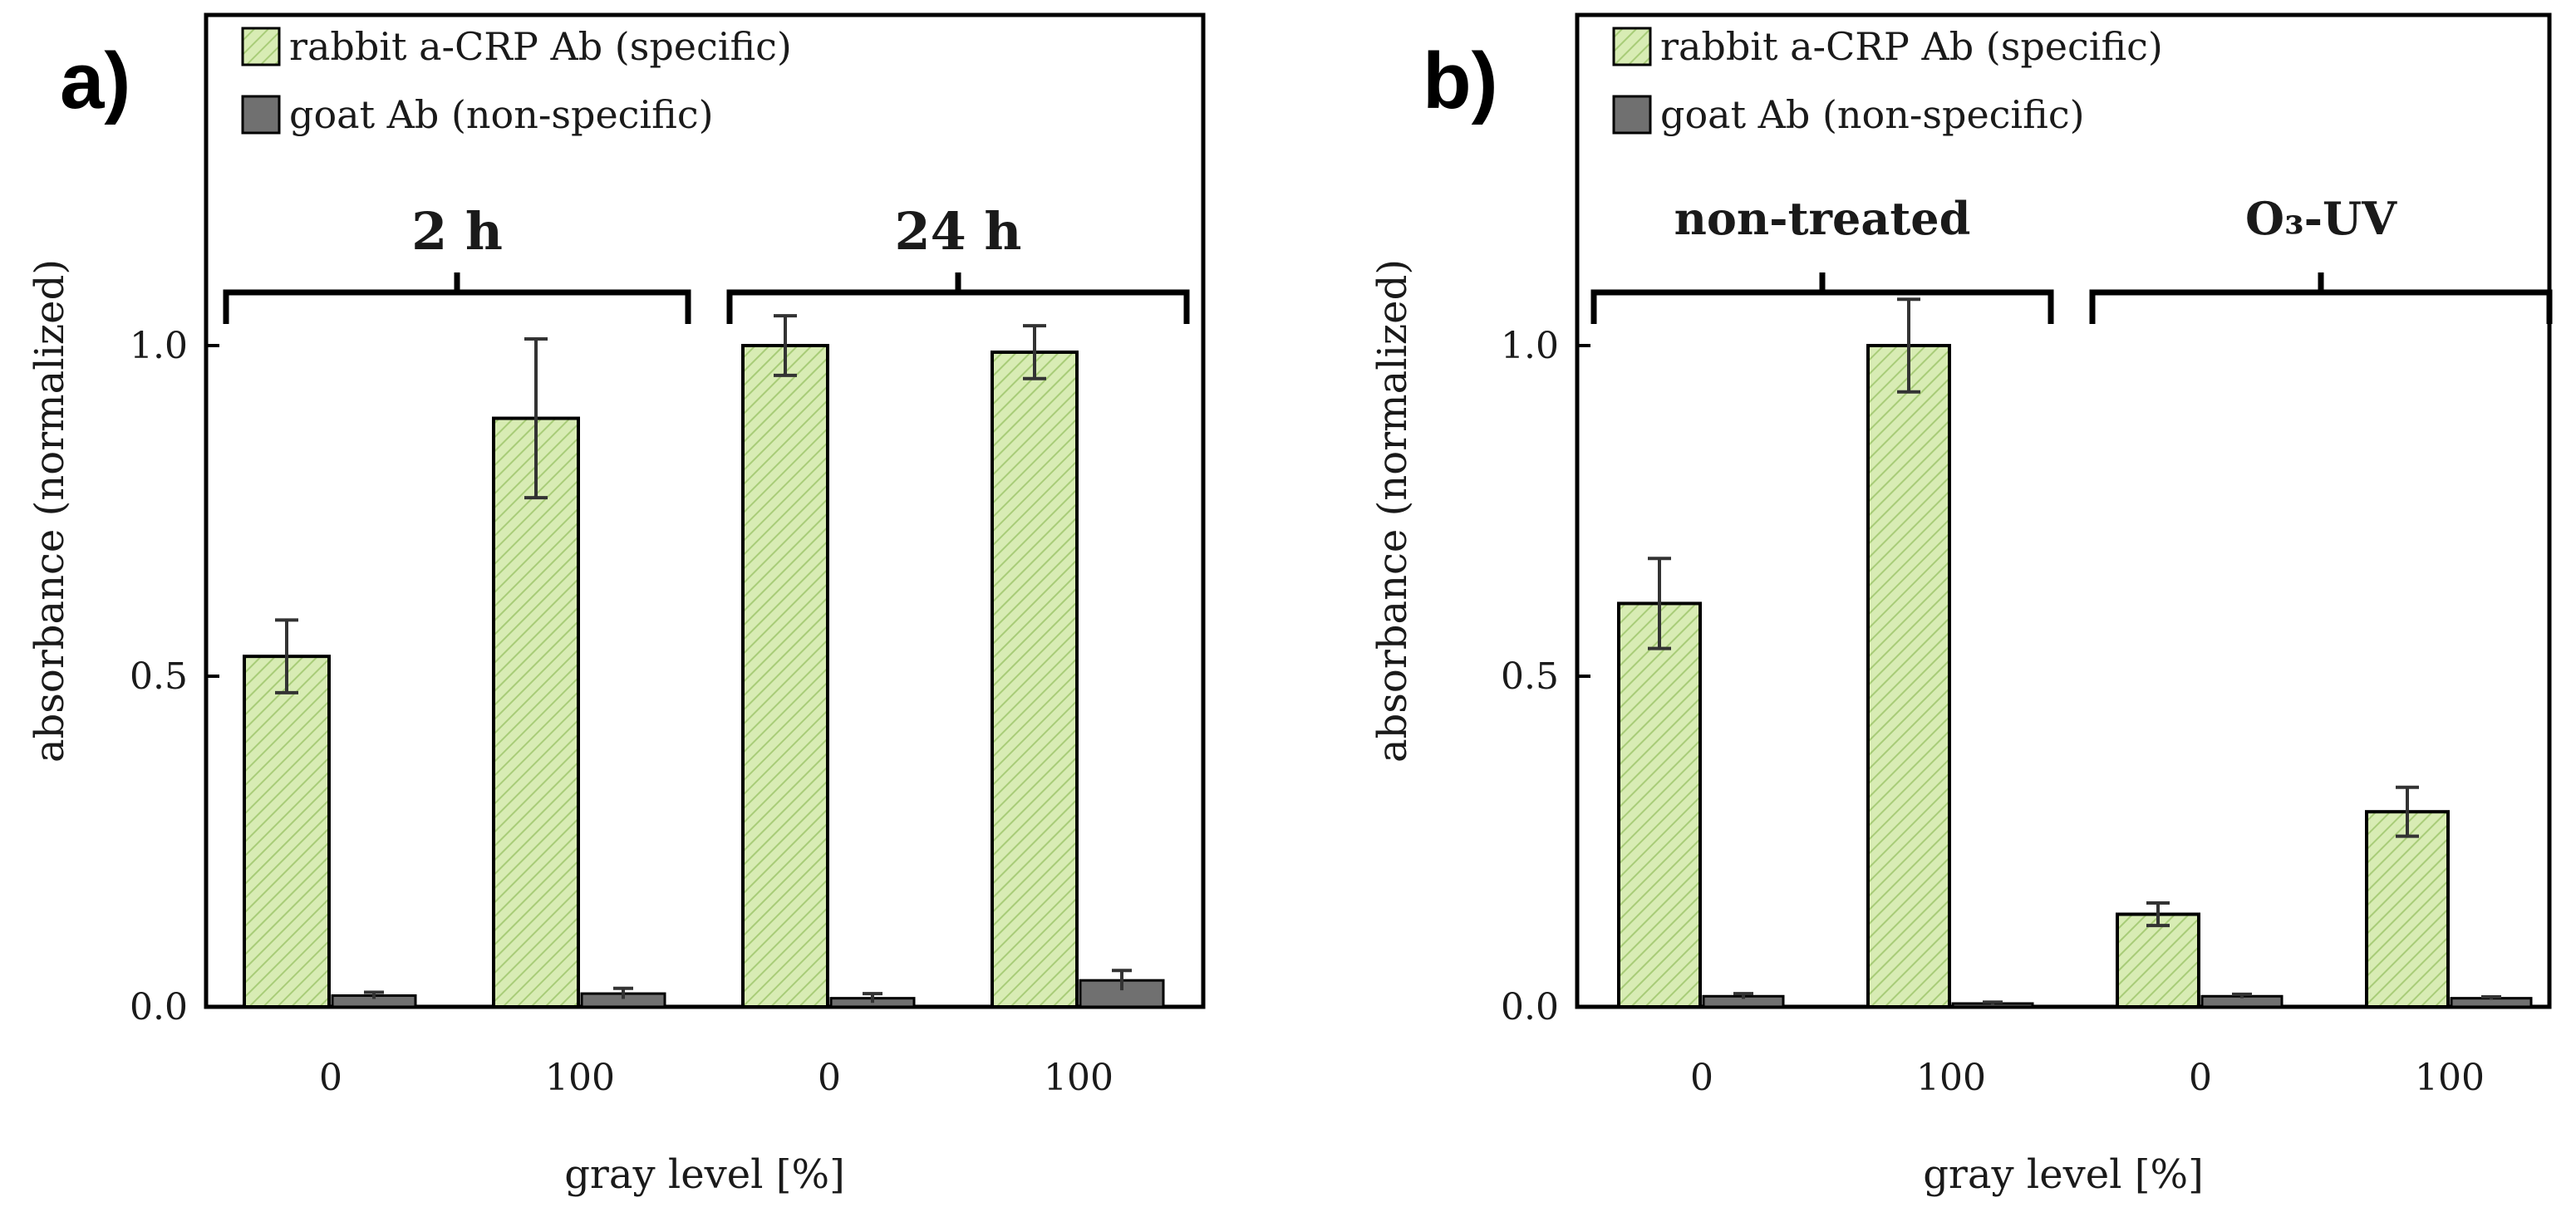 The width and height of the screenshot is (2576, 1212). I want to click on group-label: 24 h, so click(958, 232).